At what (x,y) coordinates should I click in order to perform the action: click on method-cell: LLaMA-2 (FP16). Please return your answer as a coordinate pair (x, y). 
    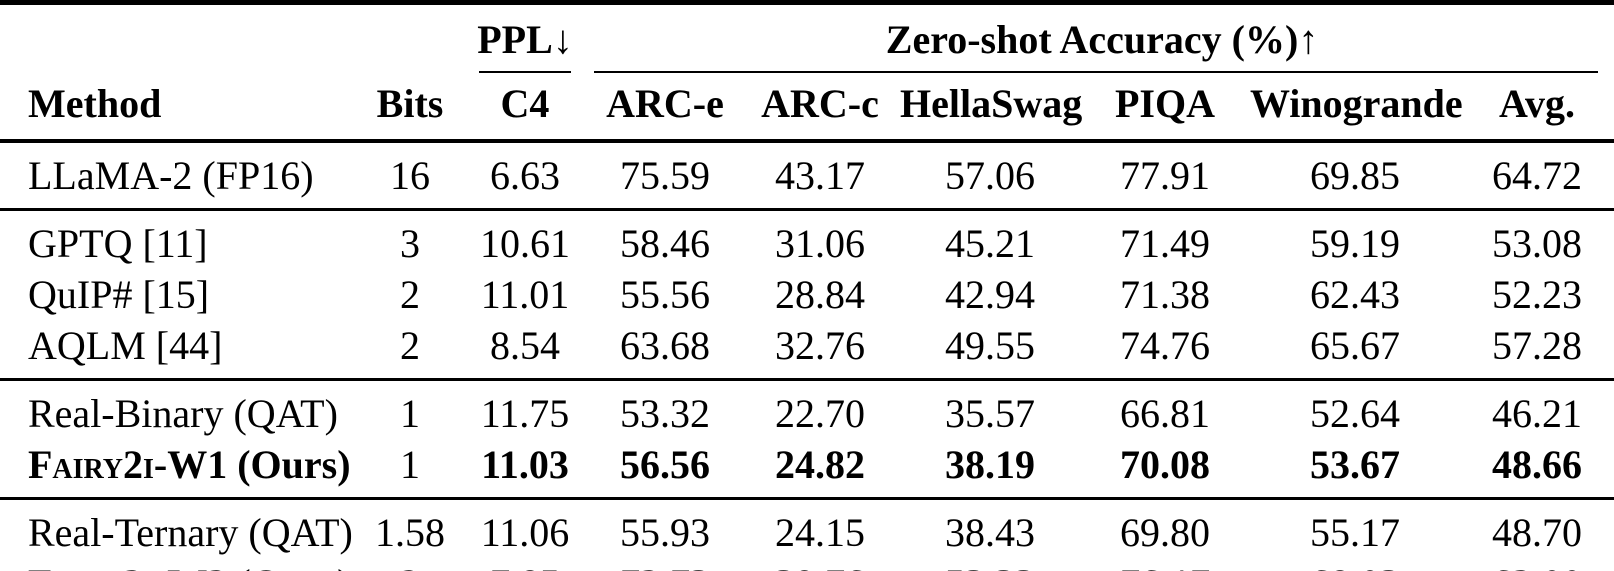
    Looking at the image, I should click on (180, 175).